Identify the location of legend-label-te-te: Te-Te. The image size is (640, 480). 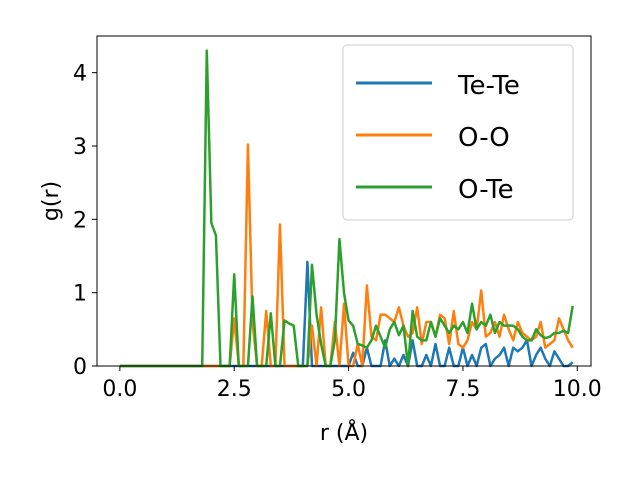
(488, 86).